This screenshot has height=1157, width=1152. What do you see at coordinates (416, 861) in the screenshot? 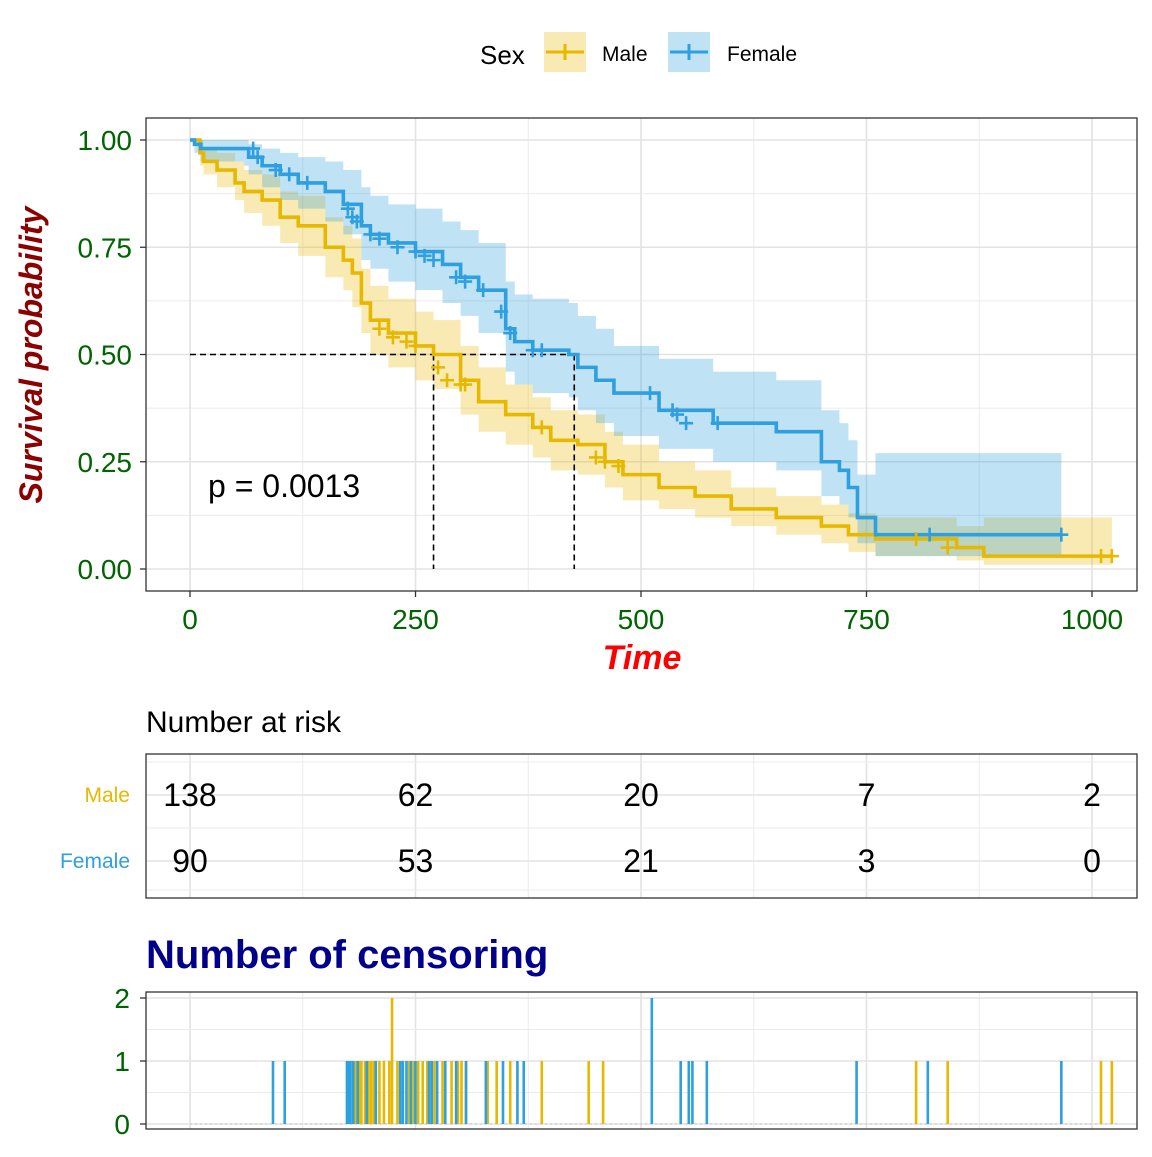
I see `risk-cell-female: 53` at bounding box center [416, 861].